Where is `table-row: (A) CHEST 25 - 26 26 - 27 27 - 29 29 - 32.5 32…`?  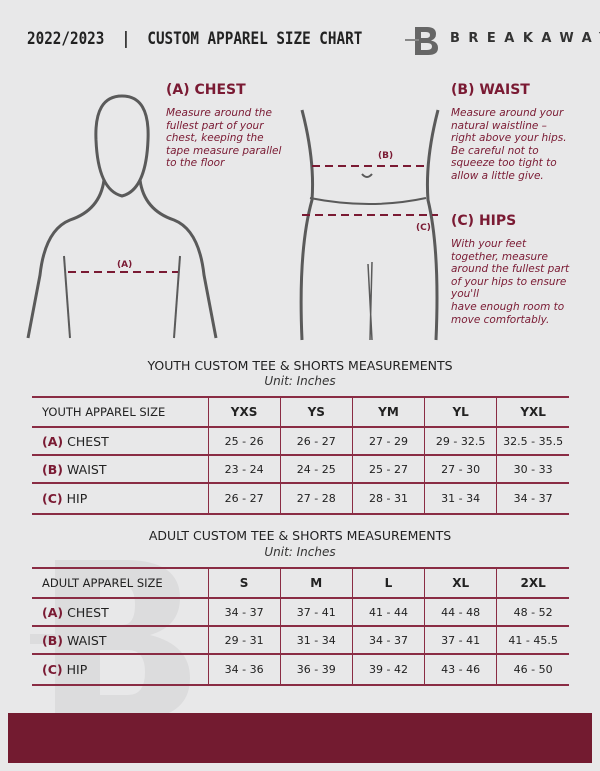 table-row: (A) CHEST 25 - 26 26 - 27 27 - 29 29 - 32.5 32… is located at coordinates (300, 441).